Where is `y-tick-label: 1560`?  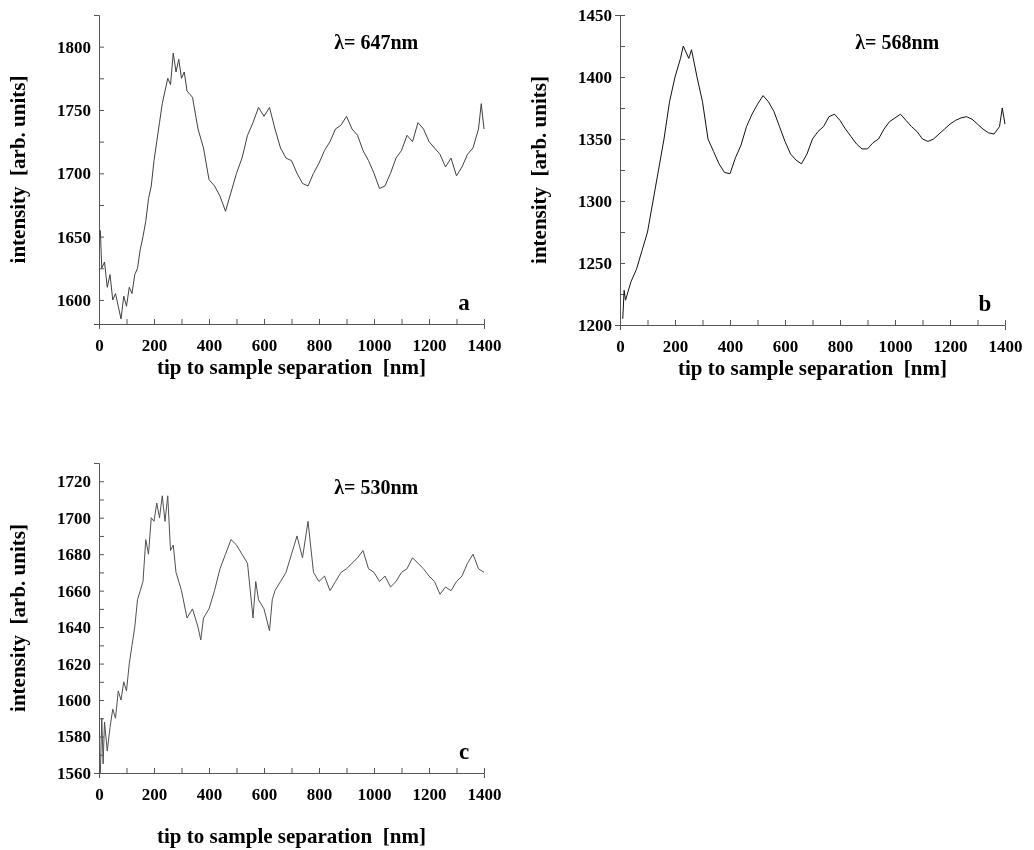
y-tick-label: 1560 is located at coordinates (74, 773).